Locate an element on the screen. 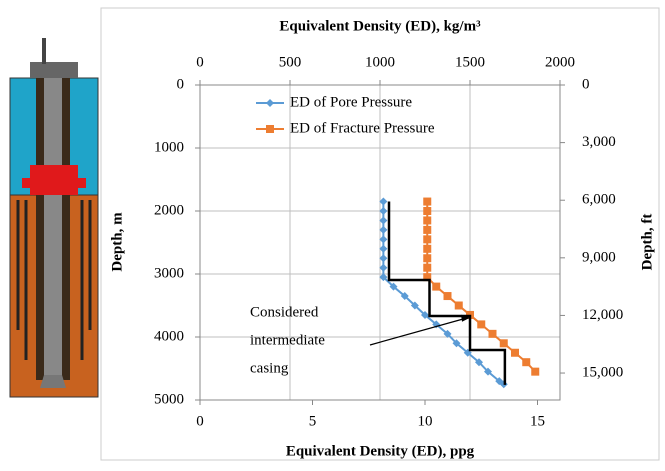 The height and width of the screenshot is (471, 665). x-tick-label: 0 is located at coordinates (200, 421).